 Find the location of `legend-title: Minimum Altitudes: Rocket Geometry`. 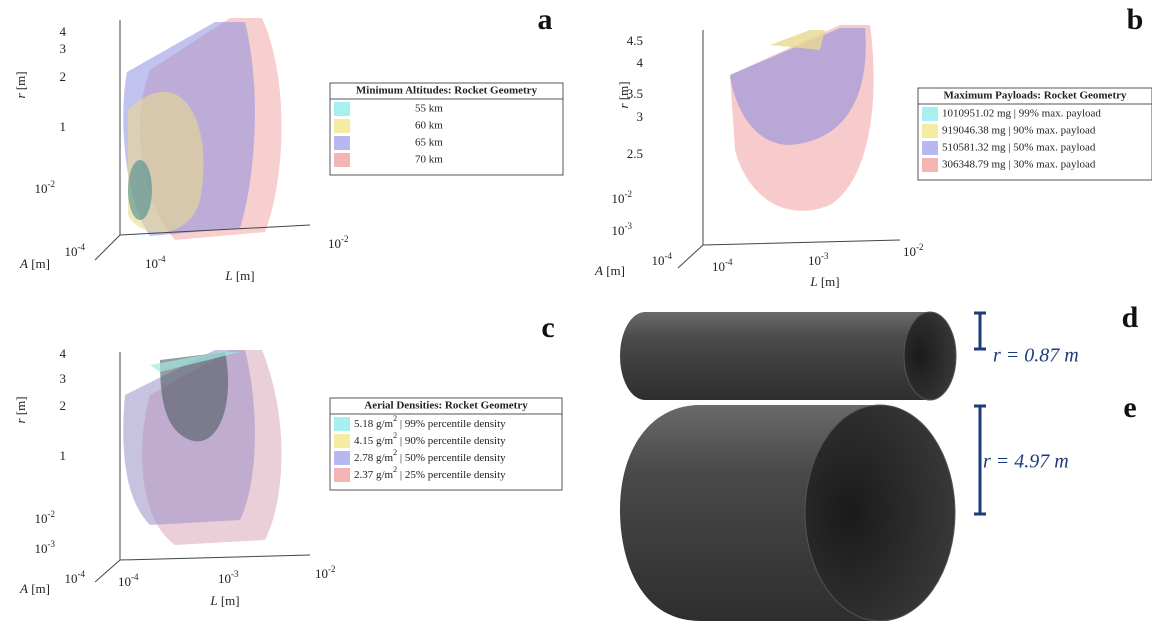

legend-title: Minimum Altitudes: Rocket Geometry is located at coordinates (447, 91).